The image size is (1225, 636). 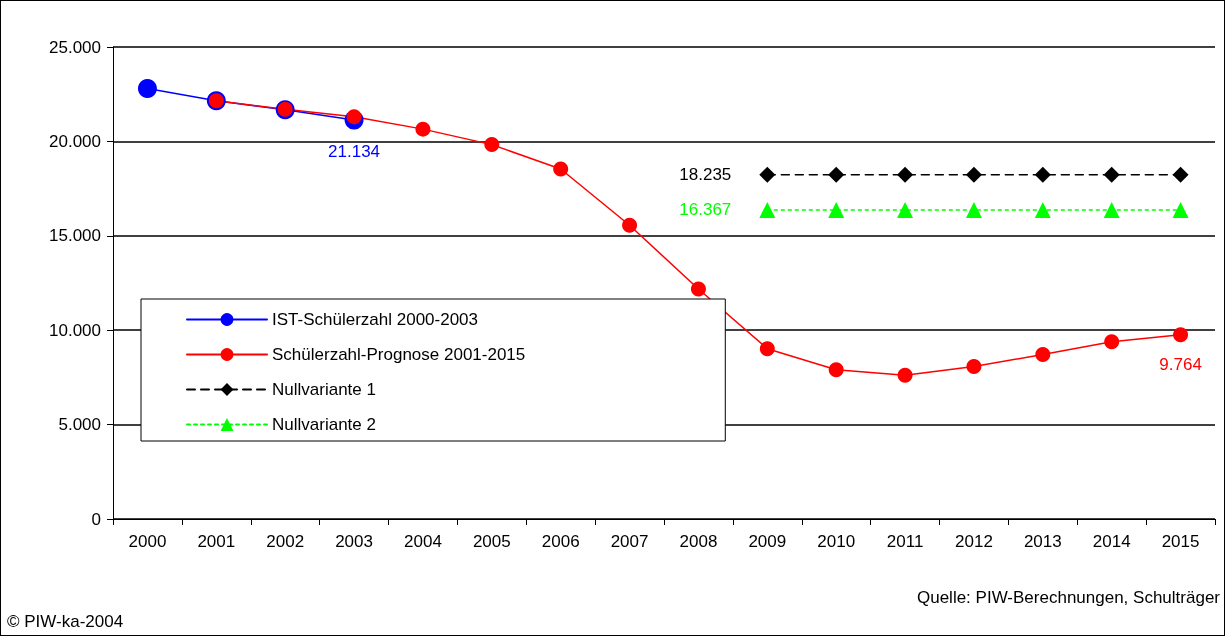 What do you see at coordinates (1068, 597) in the screenshot?
I see `source-note: Quelle: PIW-Berechnungen, Schulträger` at bounding box center [1068, 597].